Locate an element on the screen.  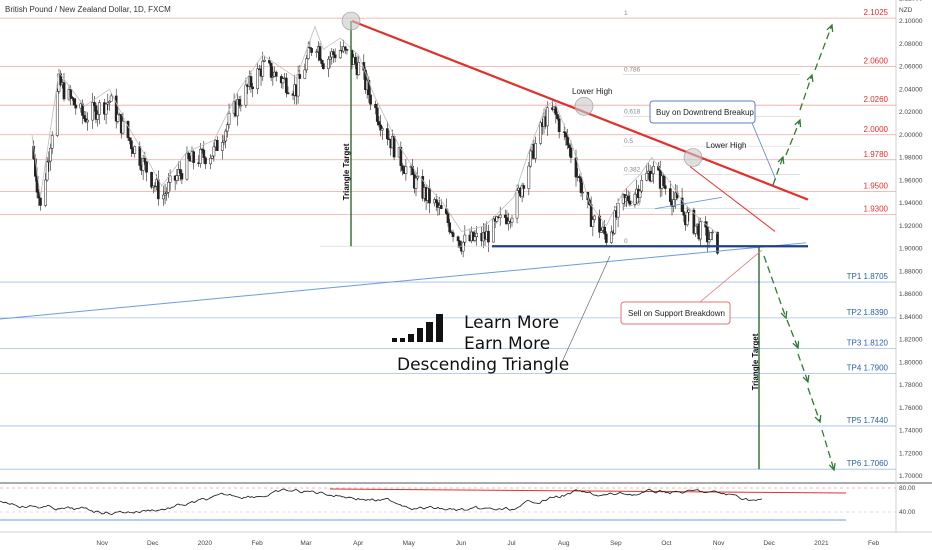
chart-grid: 1 0.786 0.618 0.5 0.382 0.236 0 is located at coordinates (711, 128).